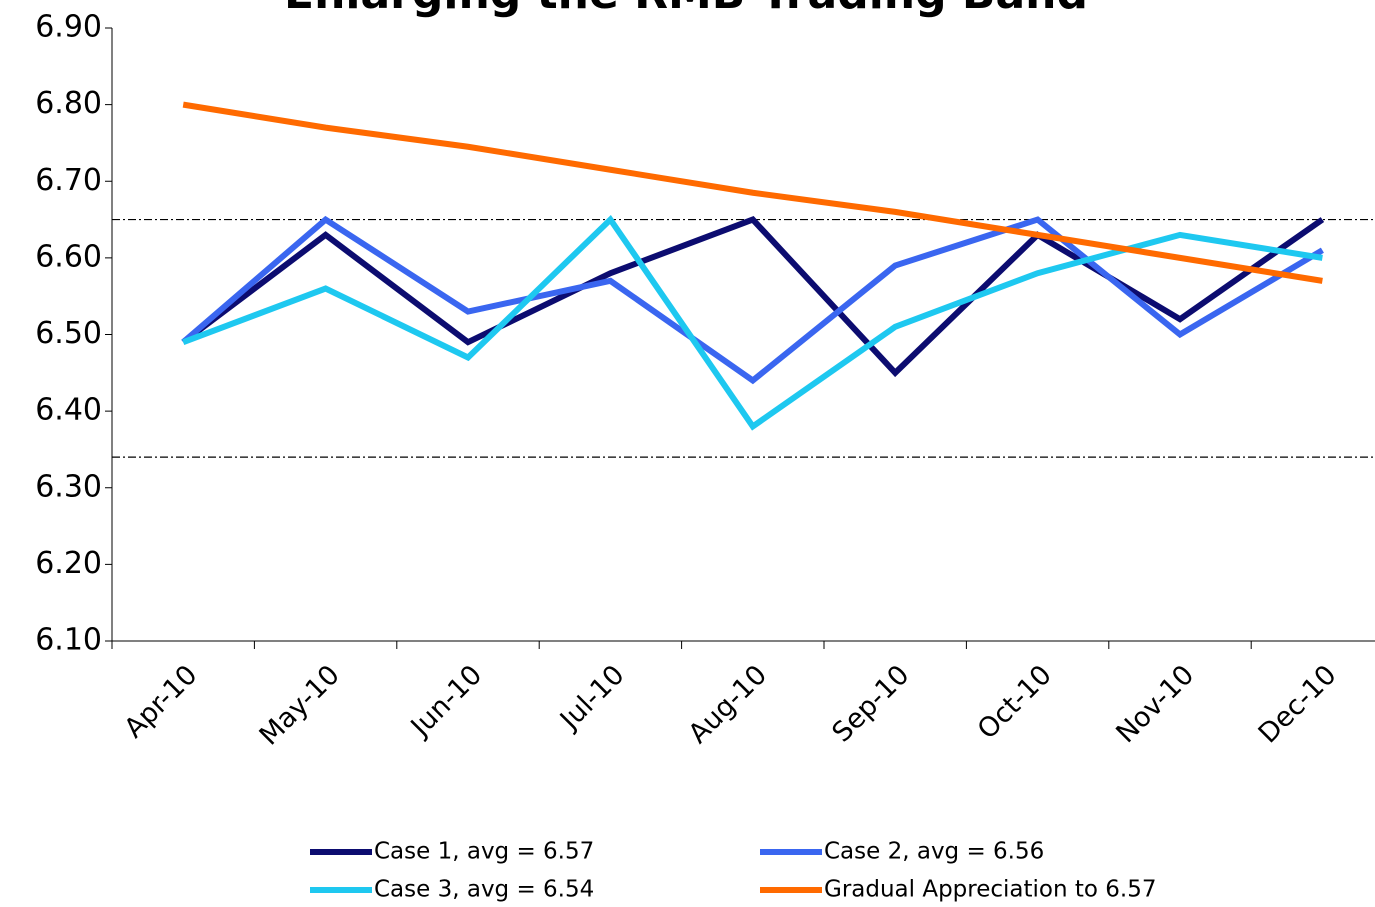 The height and width of the screenshot is (907, 1375). What do you see at coordinates (68, 333) in the screenshot?
I see `y-tick-label: 6.50` at bounding box center [68, 333].